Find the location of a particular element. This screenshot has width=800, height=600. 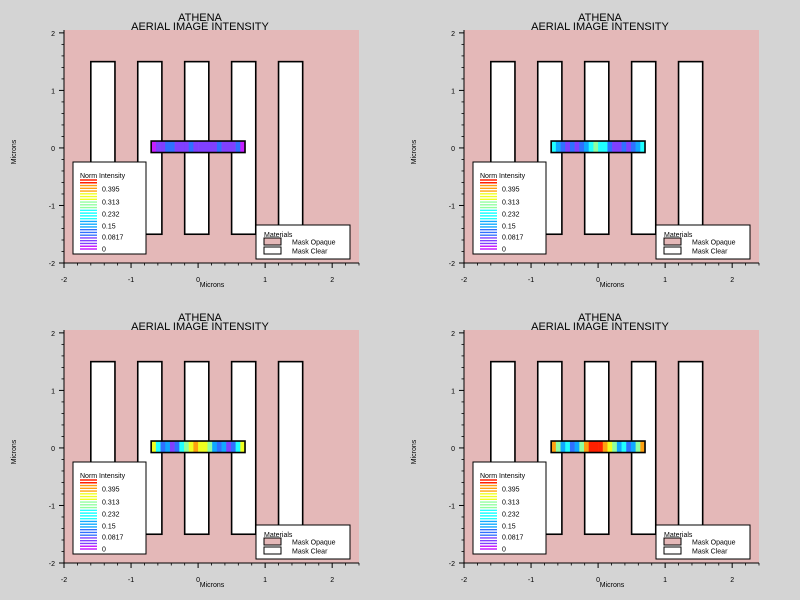

x-axis-label: Microns is located at coordinates (612, 285).